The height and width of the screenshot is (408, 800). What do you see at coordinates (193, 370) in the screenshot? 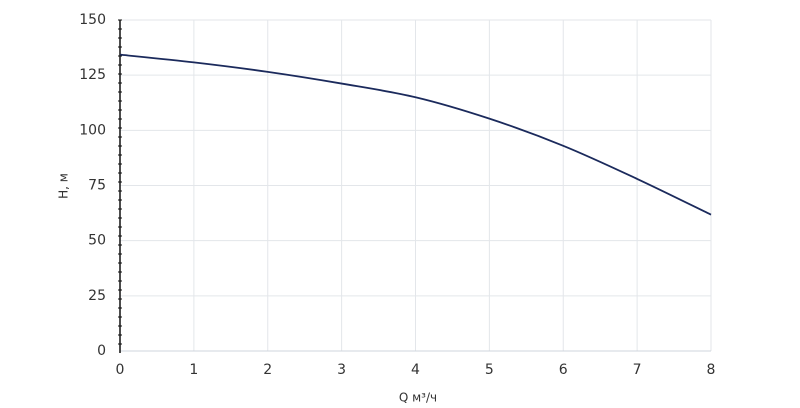
I see `x-tick-label: 1` at bounding box center [193, 370].